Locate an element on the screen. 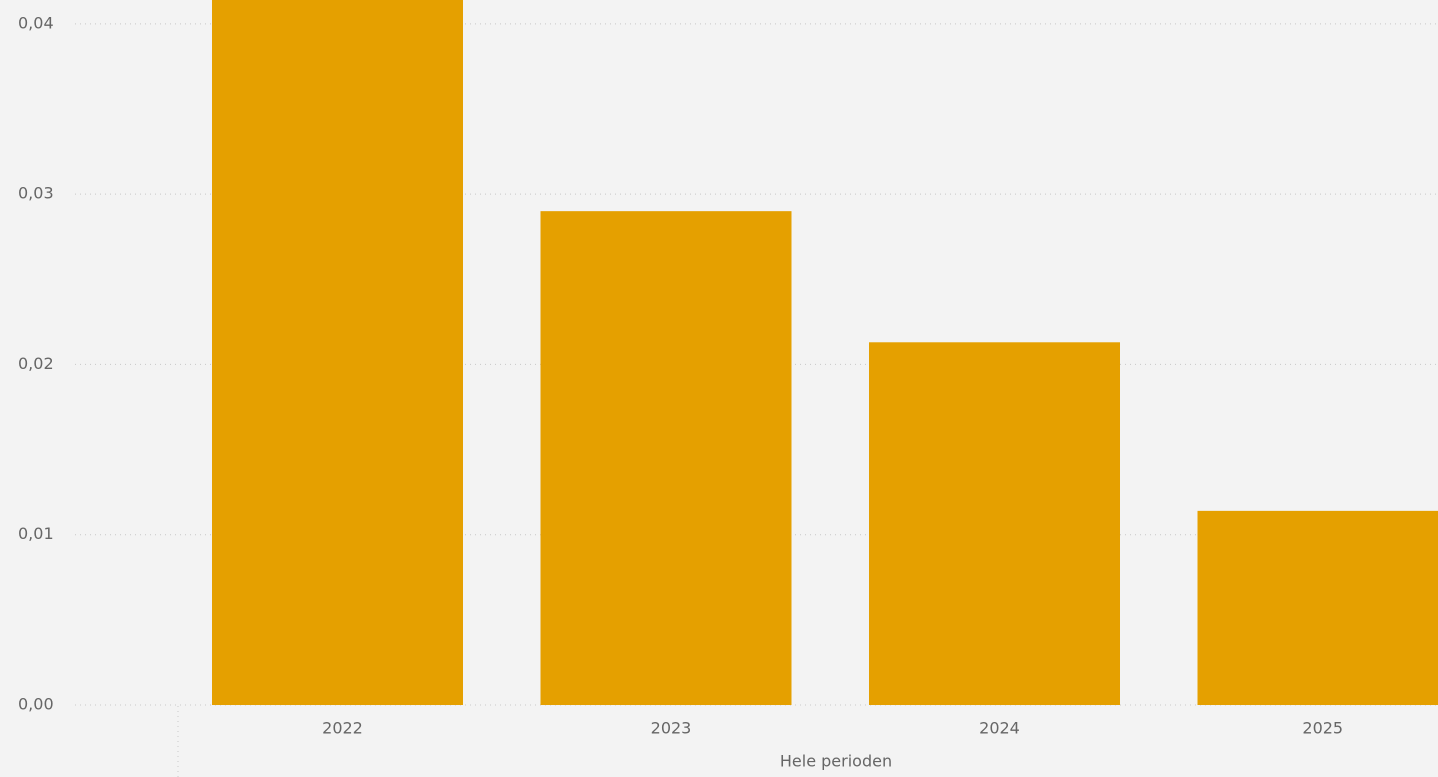  y-tick-label: 0,00 is located at coordinates (36, 704).